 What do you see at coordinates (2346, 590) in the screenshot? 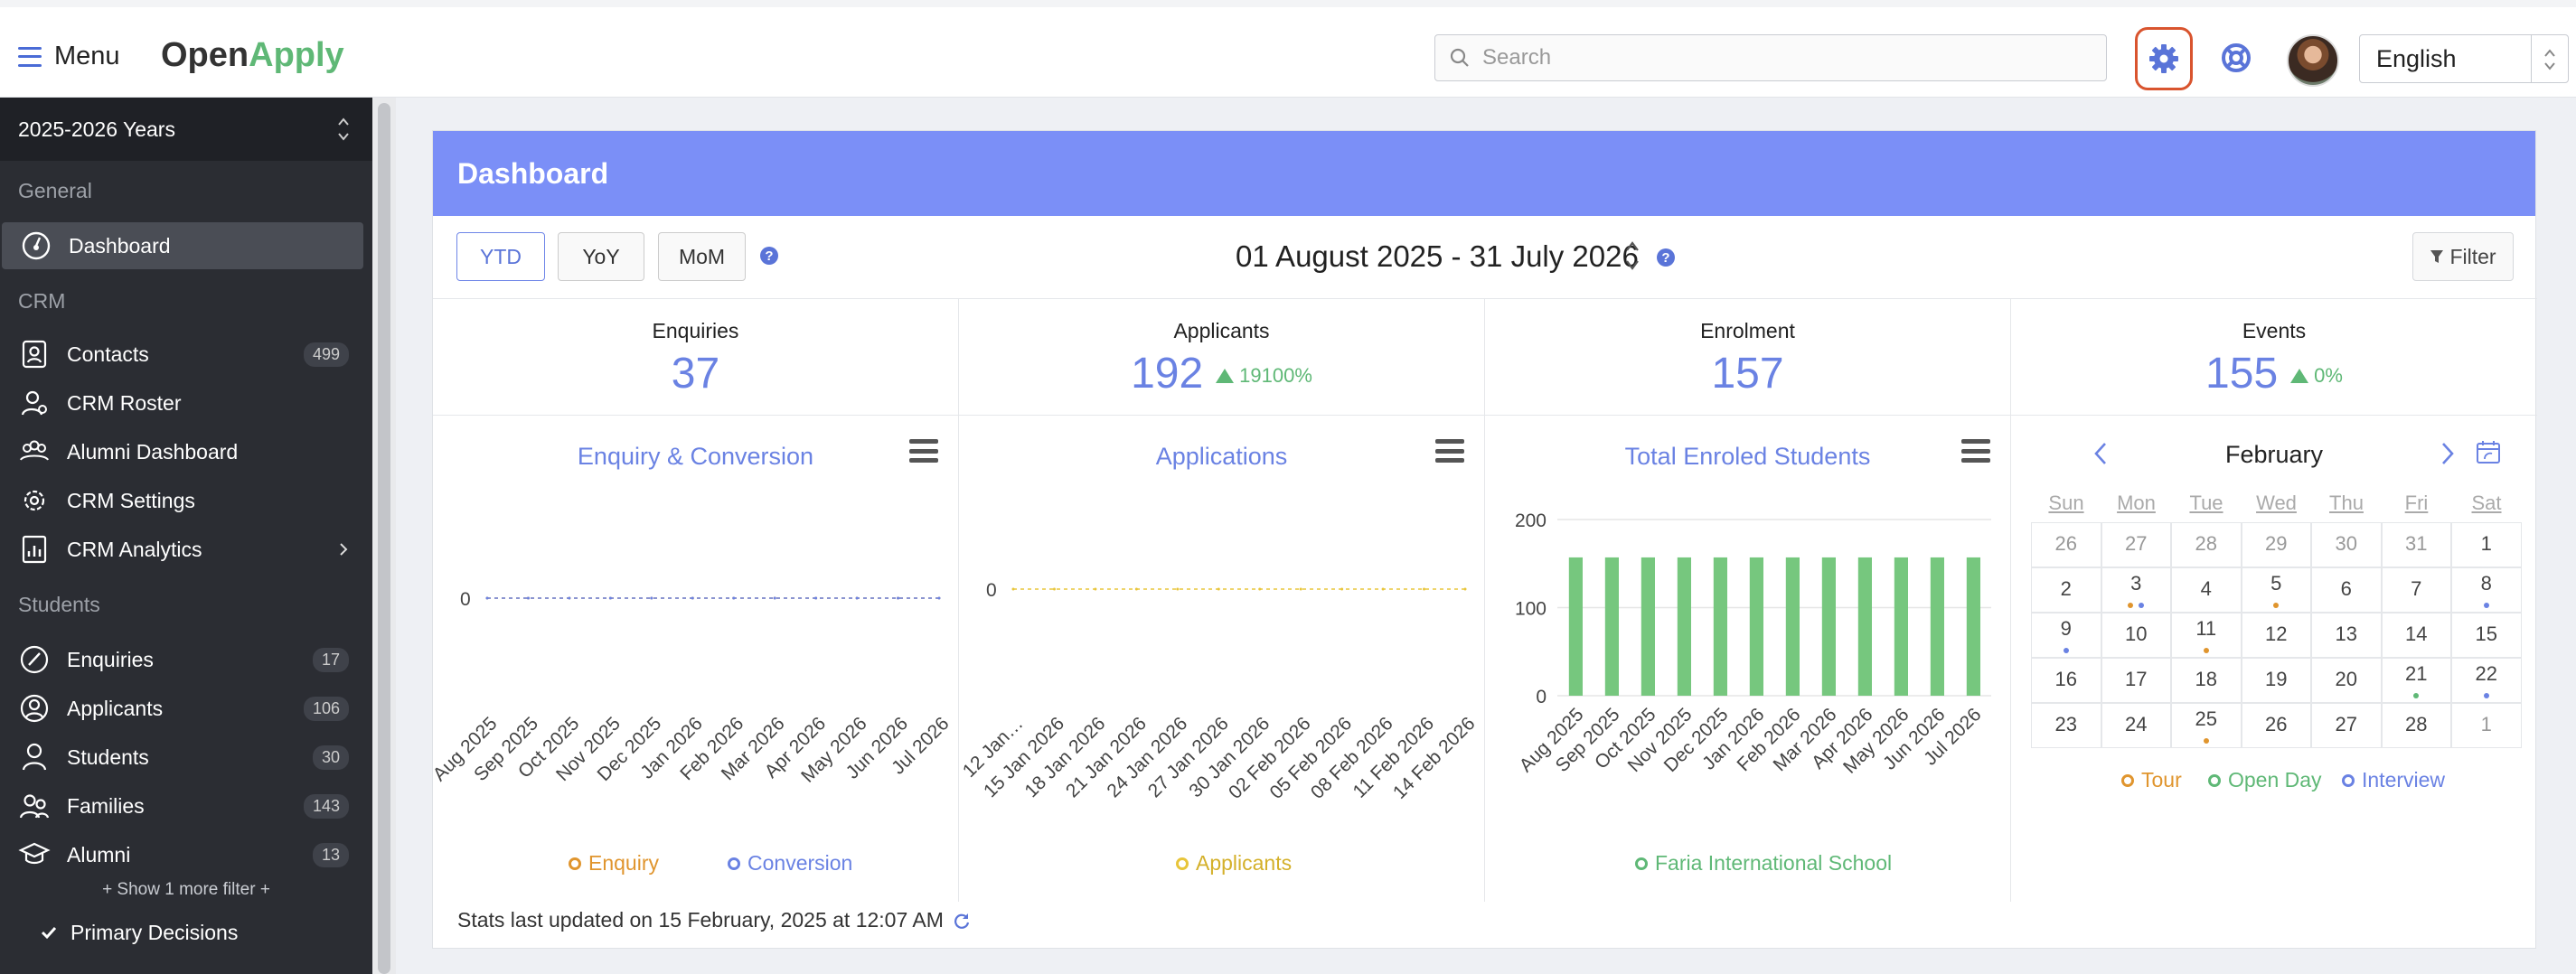
I see `calendar-day: 6` at bounding box center [2346, 590].